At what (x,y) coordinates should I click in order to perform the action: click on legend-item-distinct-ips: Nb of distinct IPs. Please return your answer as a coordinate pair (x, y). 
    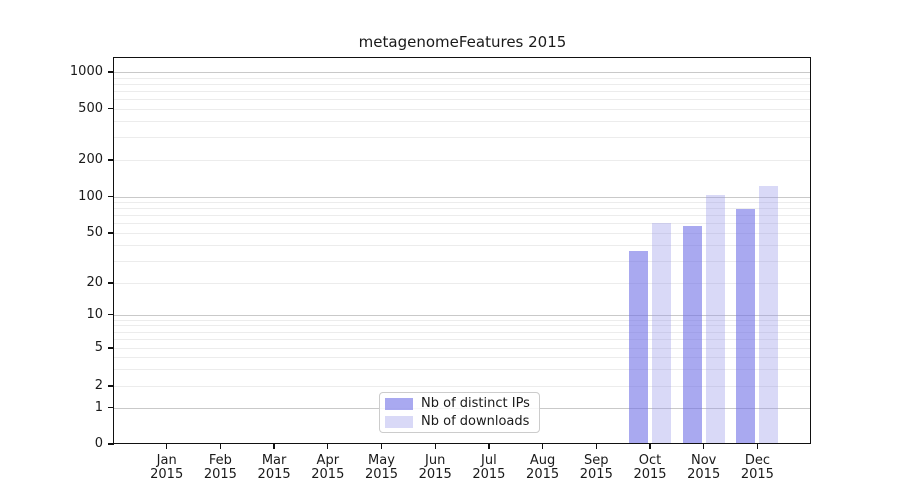
    Looking at the image, I should click on (462, 403).